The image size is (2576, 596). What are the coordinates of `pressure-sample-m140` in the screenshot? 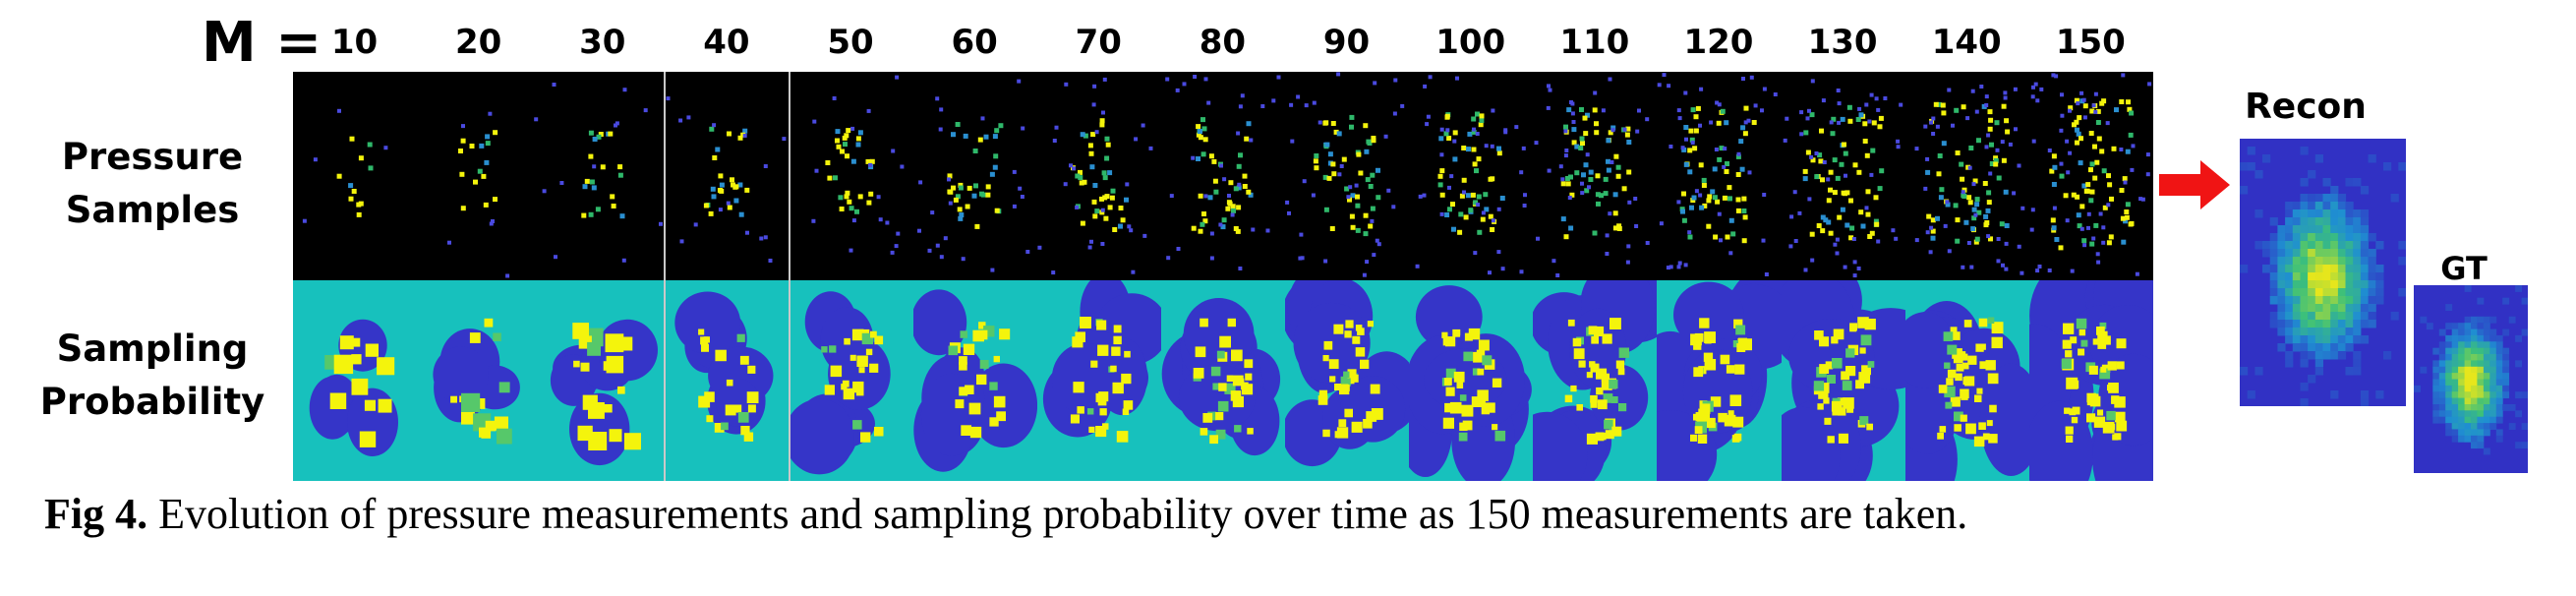 It's located at (1967, 176).